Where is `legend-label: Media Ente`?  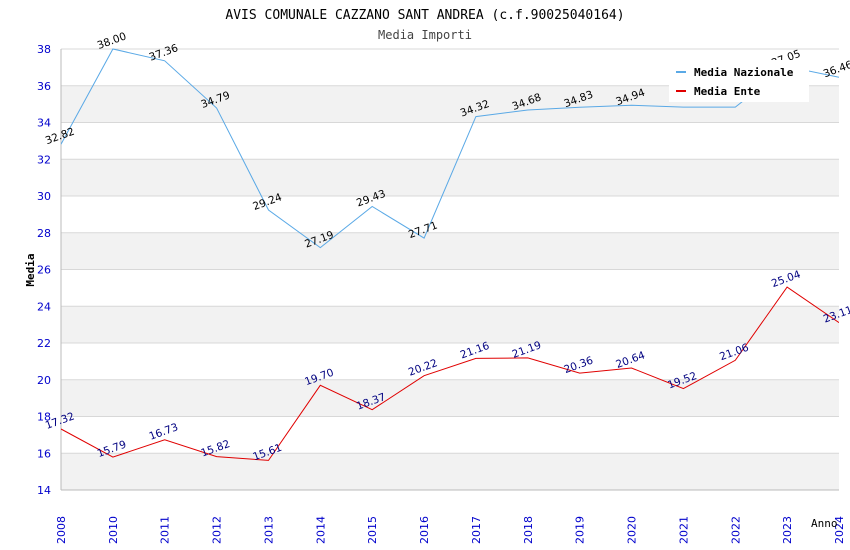
legend-label: Media Ente is located at coordinates (727, 91).